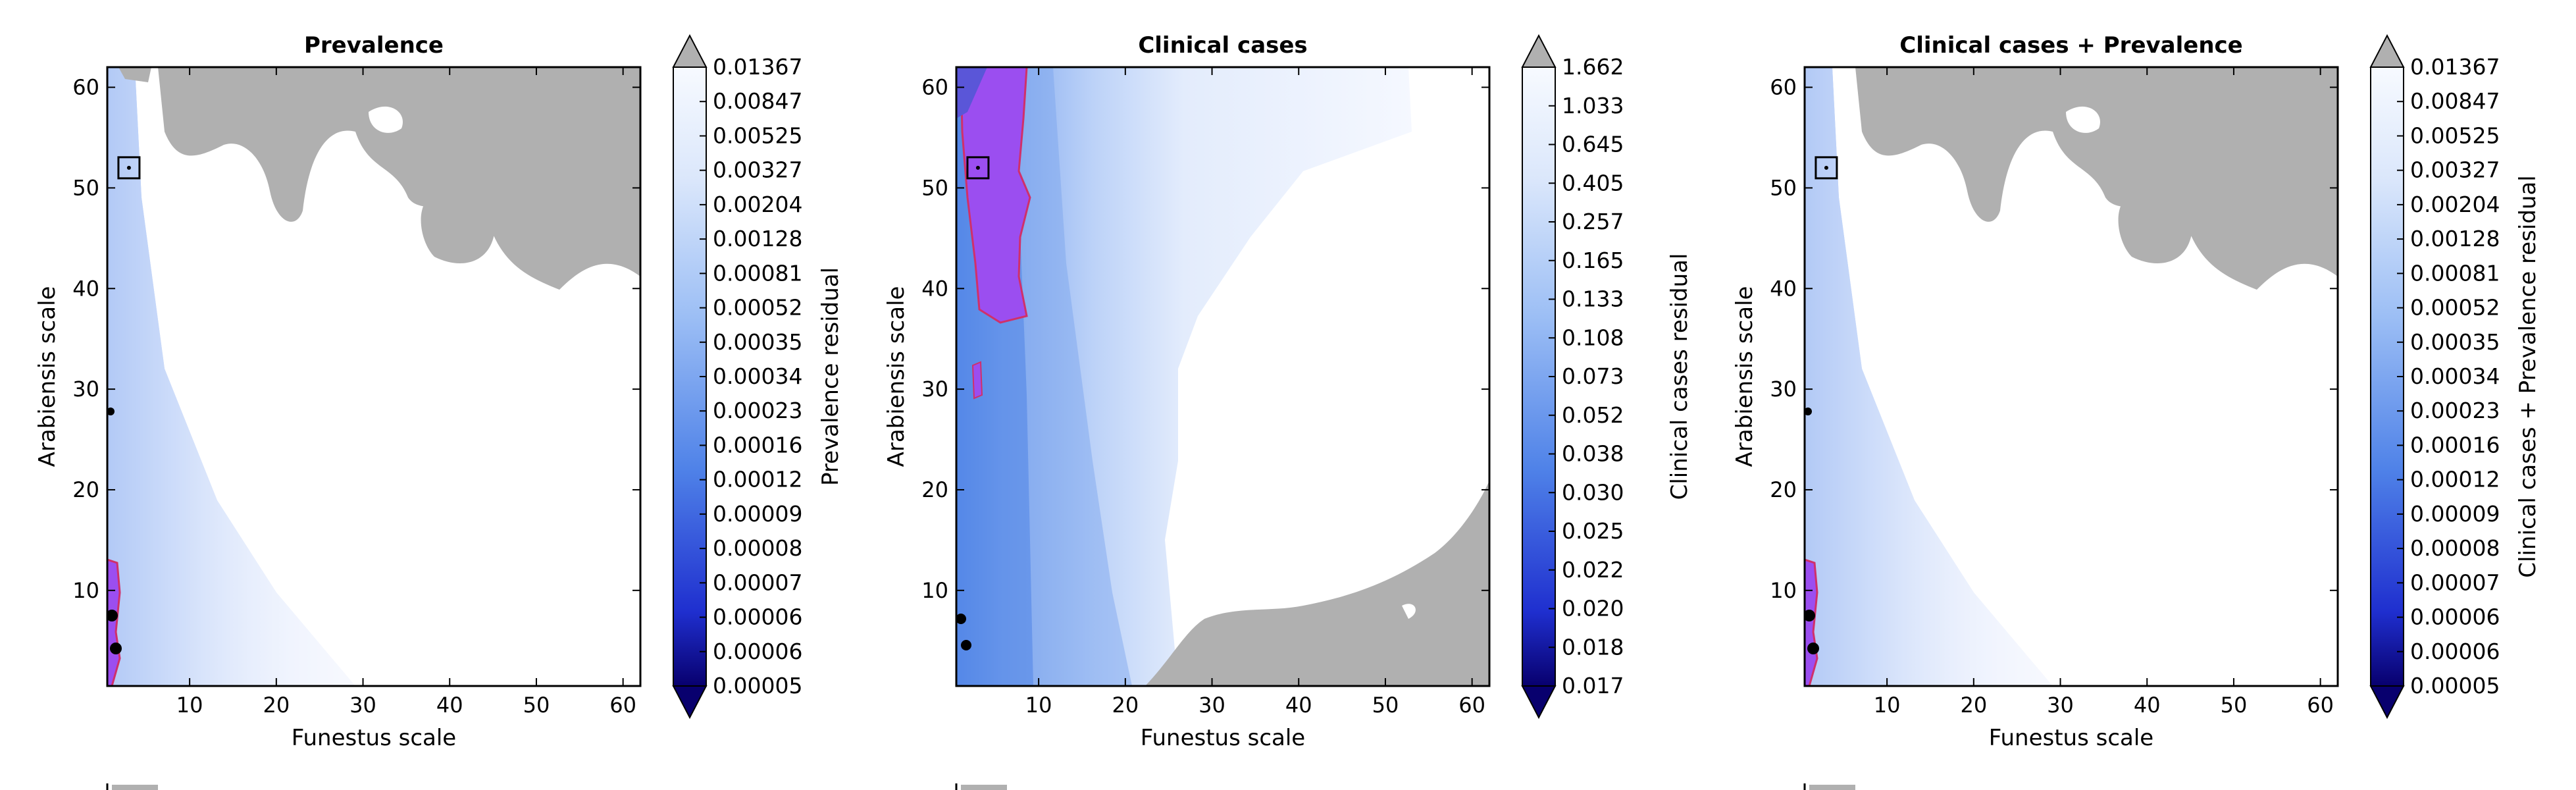 The height and width of the screenshot is (790, 2576). I want to click on colorbar-tick-label: 0.405, so click(1593, 183).